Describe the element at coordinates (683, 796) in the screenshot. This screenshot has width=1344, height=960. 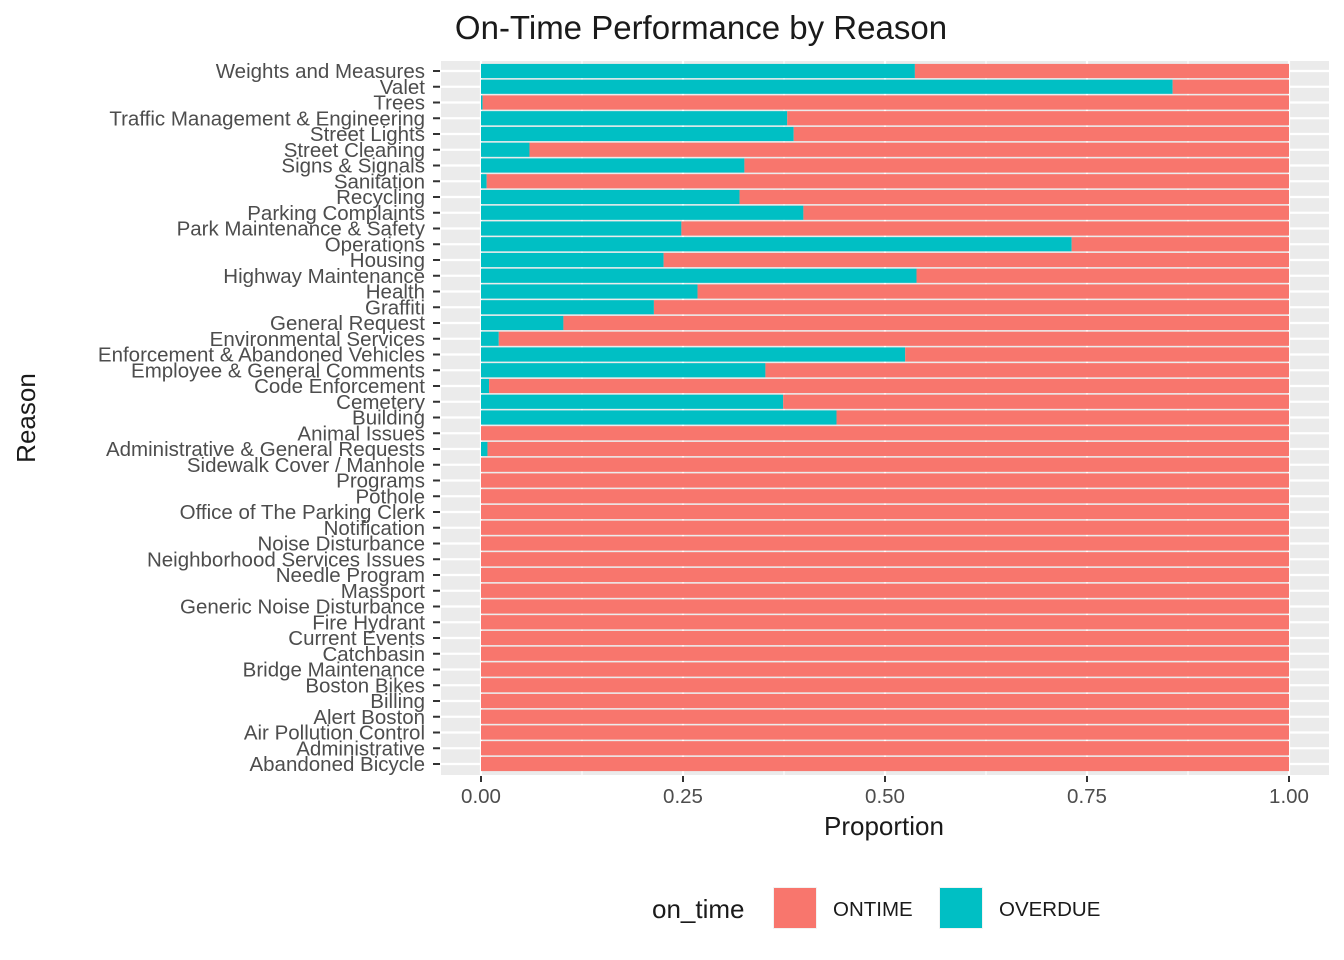
I see `x-tick-label: 0.25` at that location.